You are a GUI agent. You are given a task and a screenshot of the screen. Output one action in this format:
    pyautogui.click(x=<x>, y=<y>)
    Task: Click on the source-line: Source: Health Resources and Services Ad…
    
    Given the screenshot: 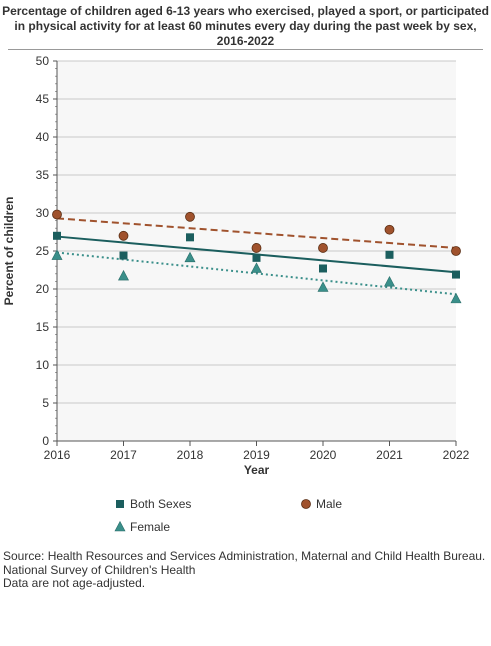 What is the action you would take?
    pyautogui.click(x=244, y=556)
    